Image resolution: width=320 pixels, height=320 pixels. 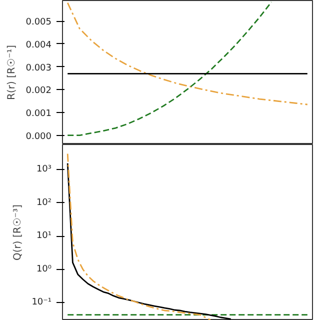 I want to click on y-tick-label: 0.004, so click(x=39, y=45).